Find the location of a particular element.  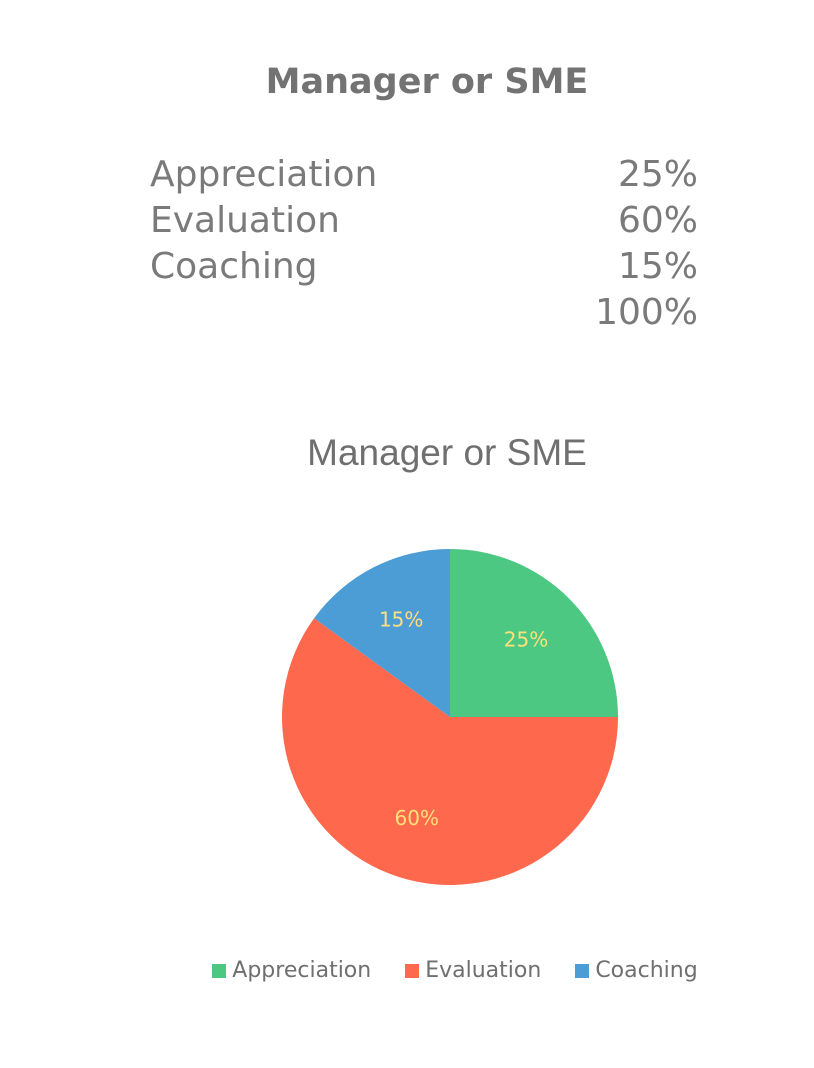

chart-title: Manager or SME is located at coordinates (447, 452).